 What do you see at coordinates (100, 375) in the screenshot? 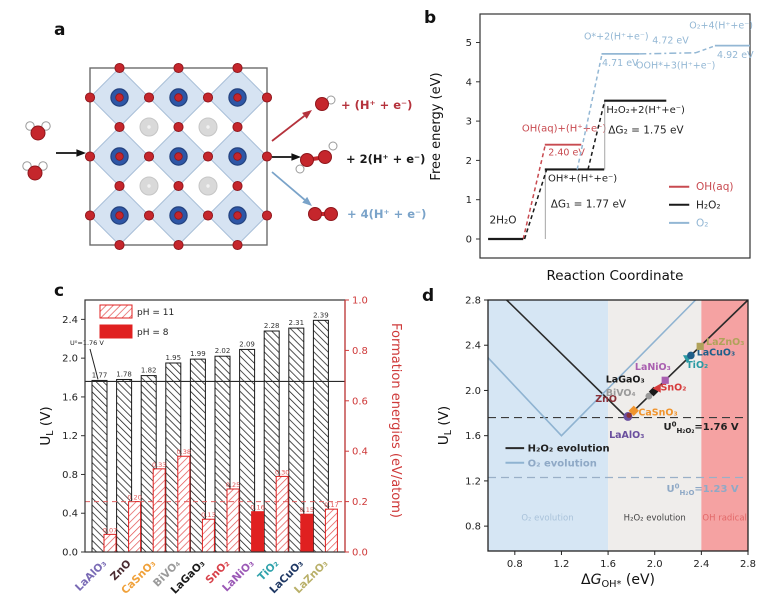
I see `ul-value-label: 1.77` at bounding box center [100, 375].